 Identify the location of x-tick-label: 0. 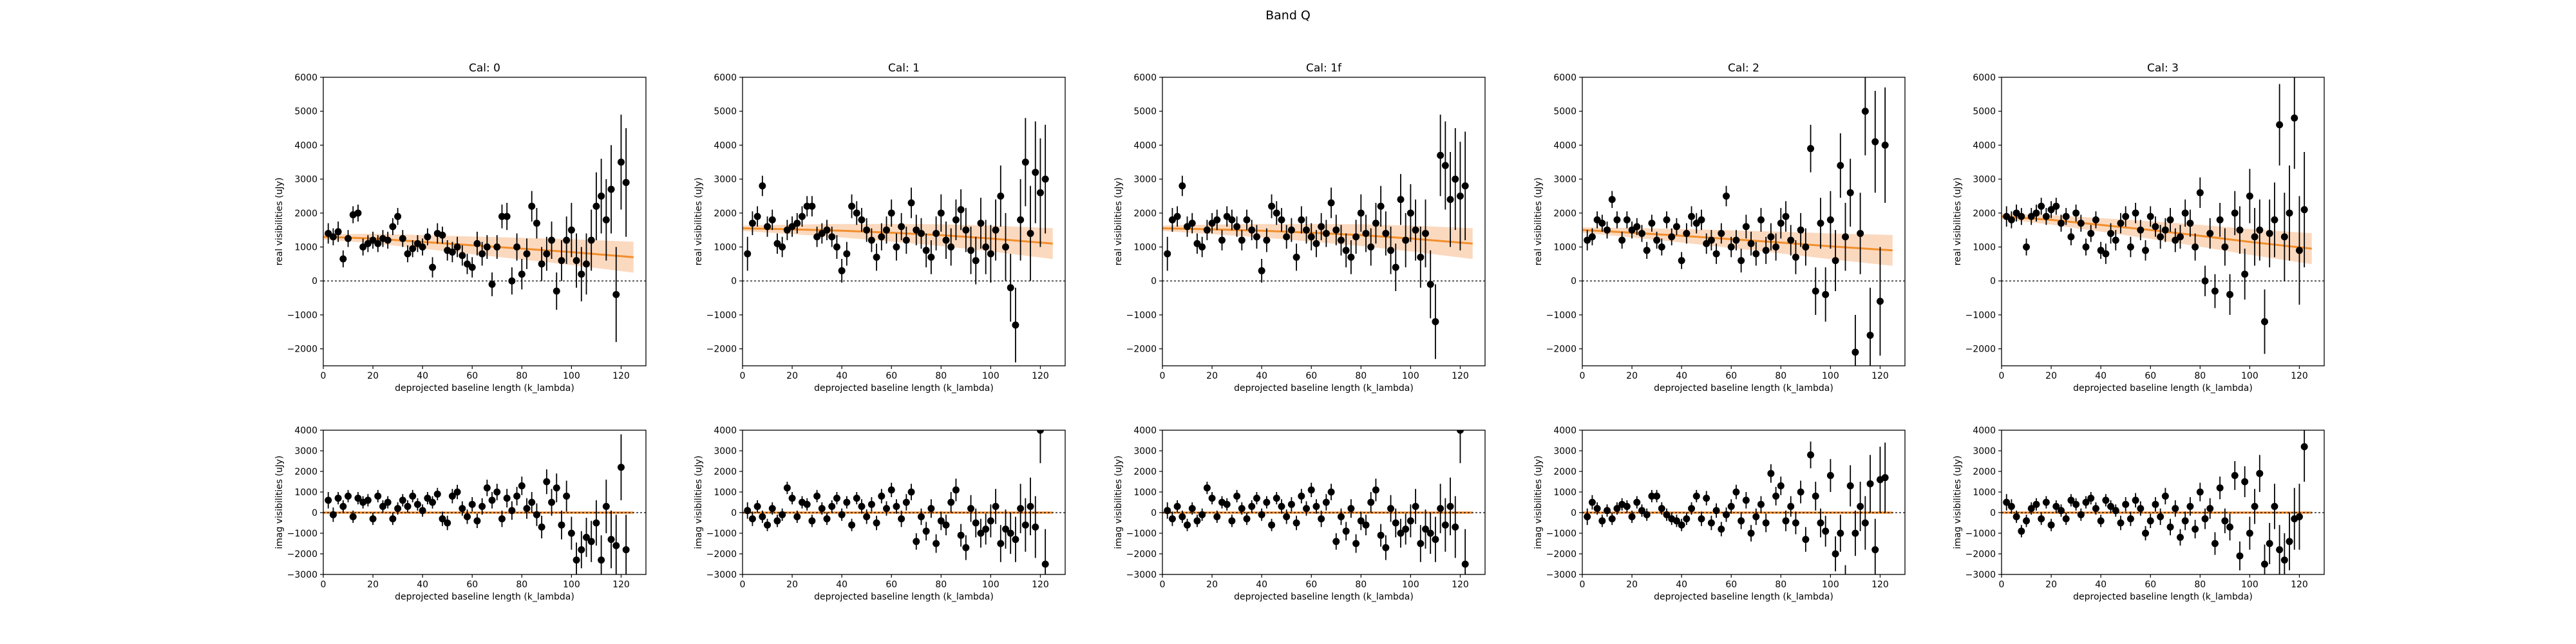
(743, 585).